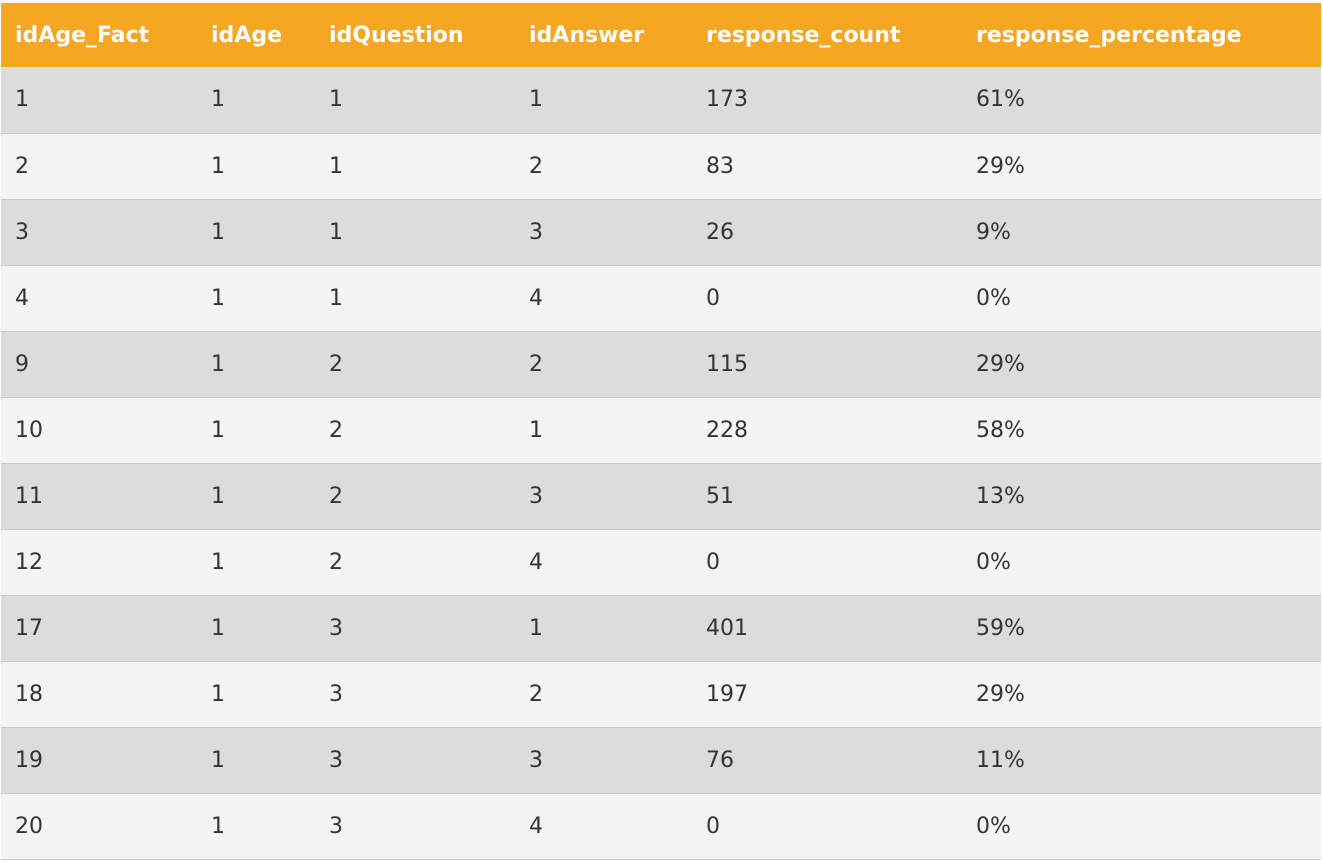 This screenshot has height=862, width=1323. Describe the element at coordinates (1141, 100) in the screenshot. I see `cell-response-percentage: 61%` at that location.